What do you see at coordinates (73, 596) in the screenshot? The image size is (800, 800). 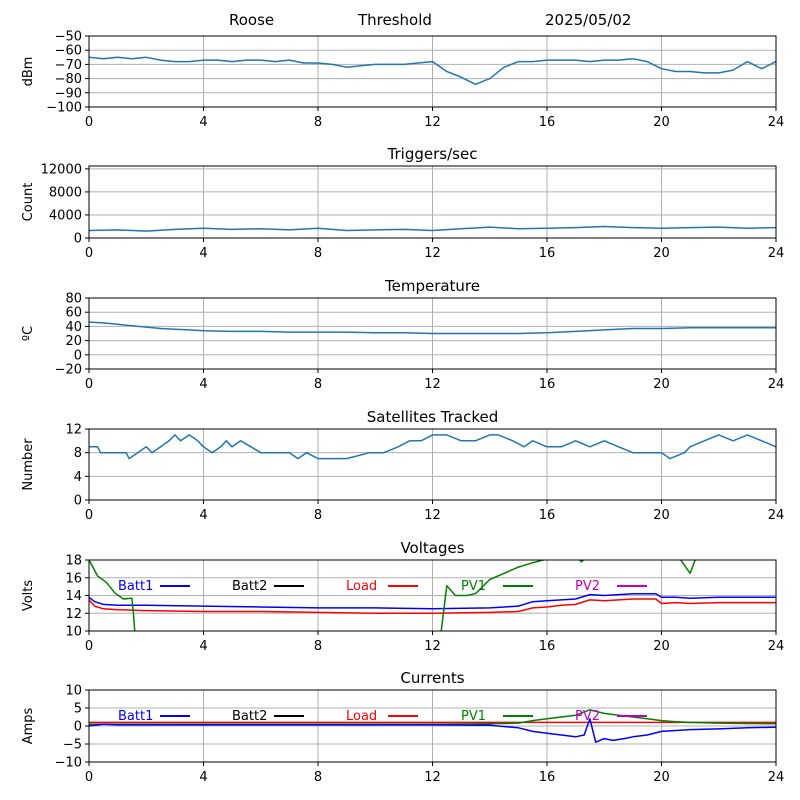 I see `y-tick-label: 14` at bounding box center [73, 596].